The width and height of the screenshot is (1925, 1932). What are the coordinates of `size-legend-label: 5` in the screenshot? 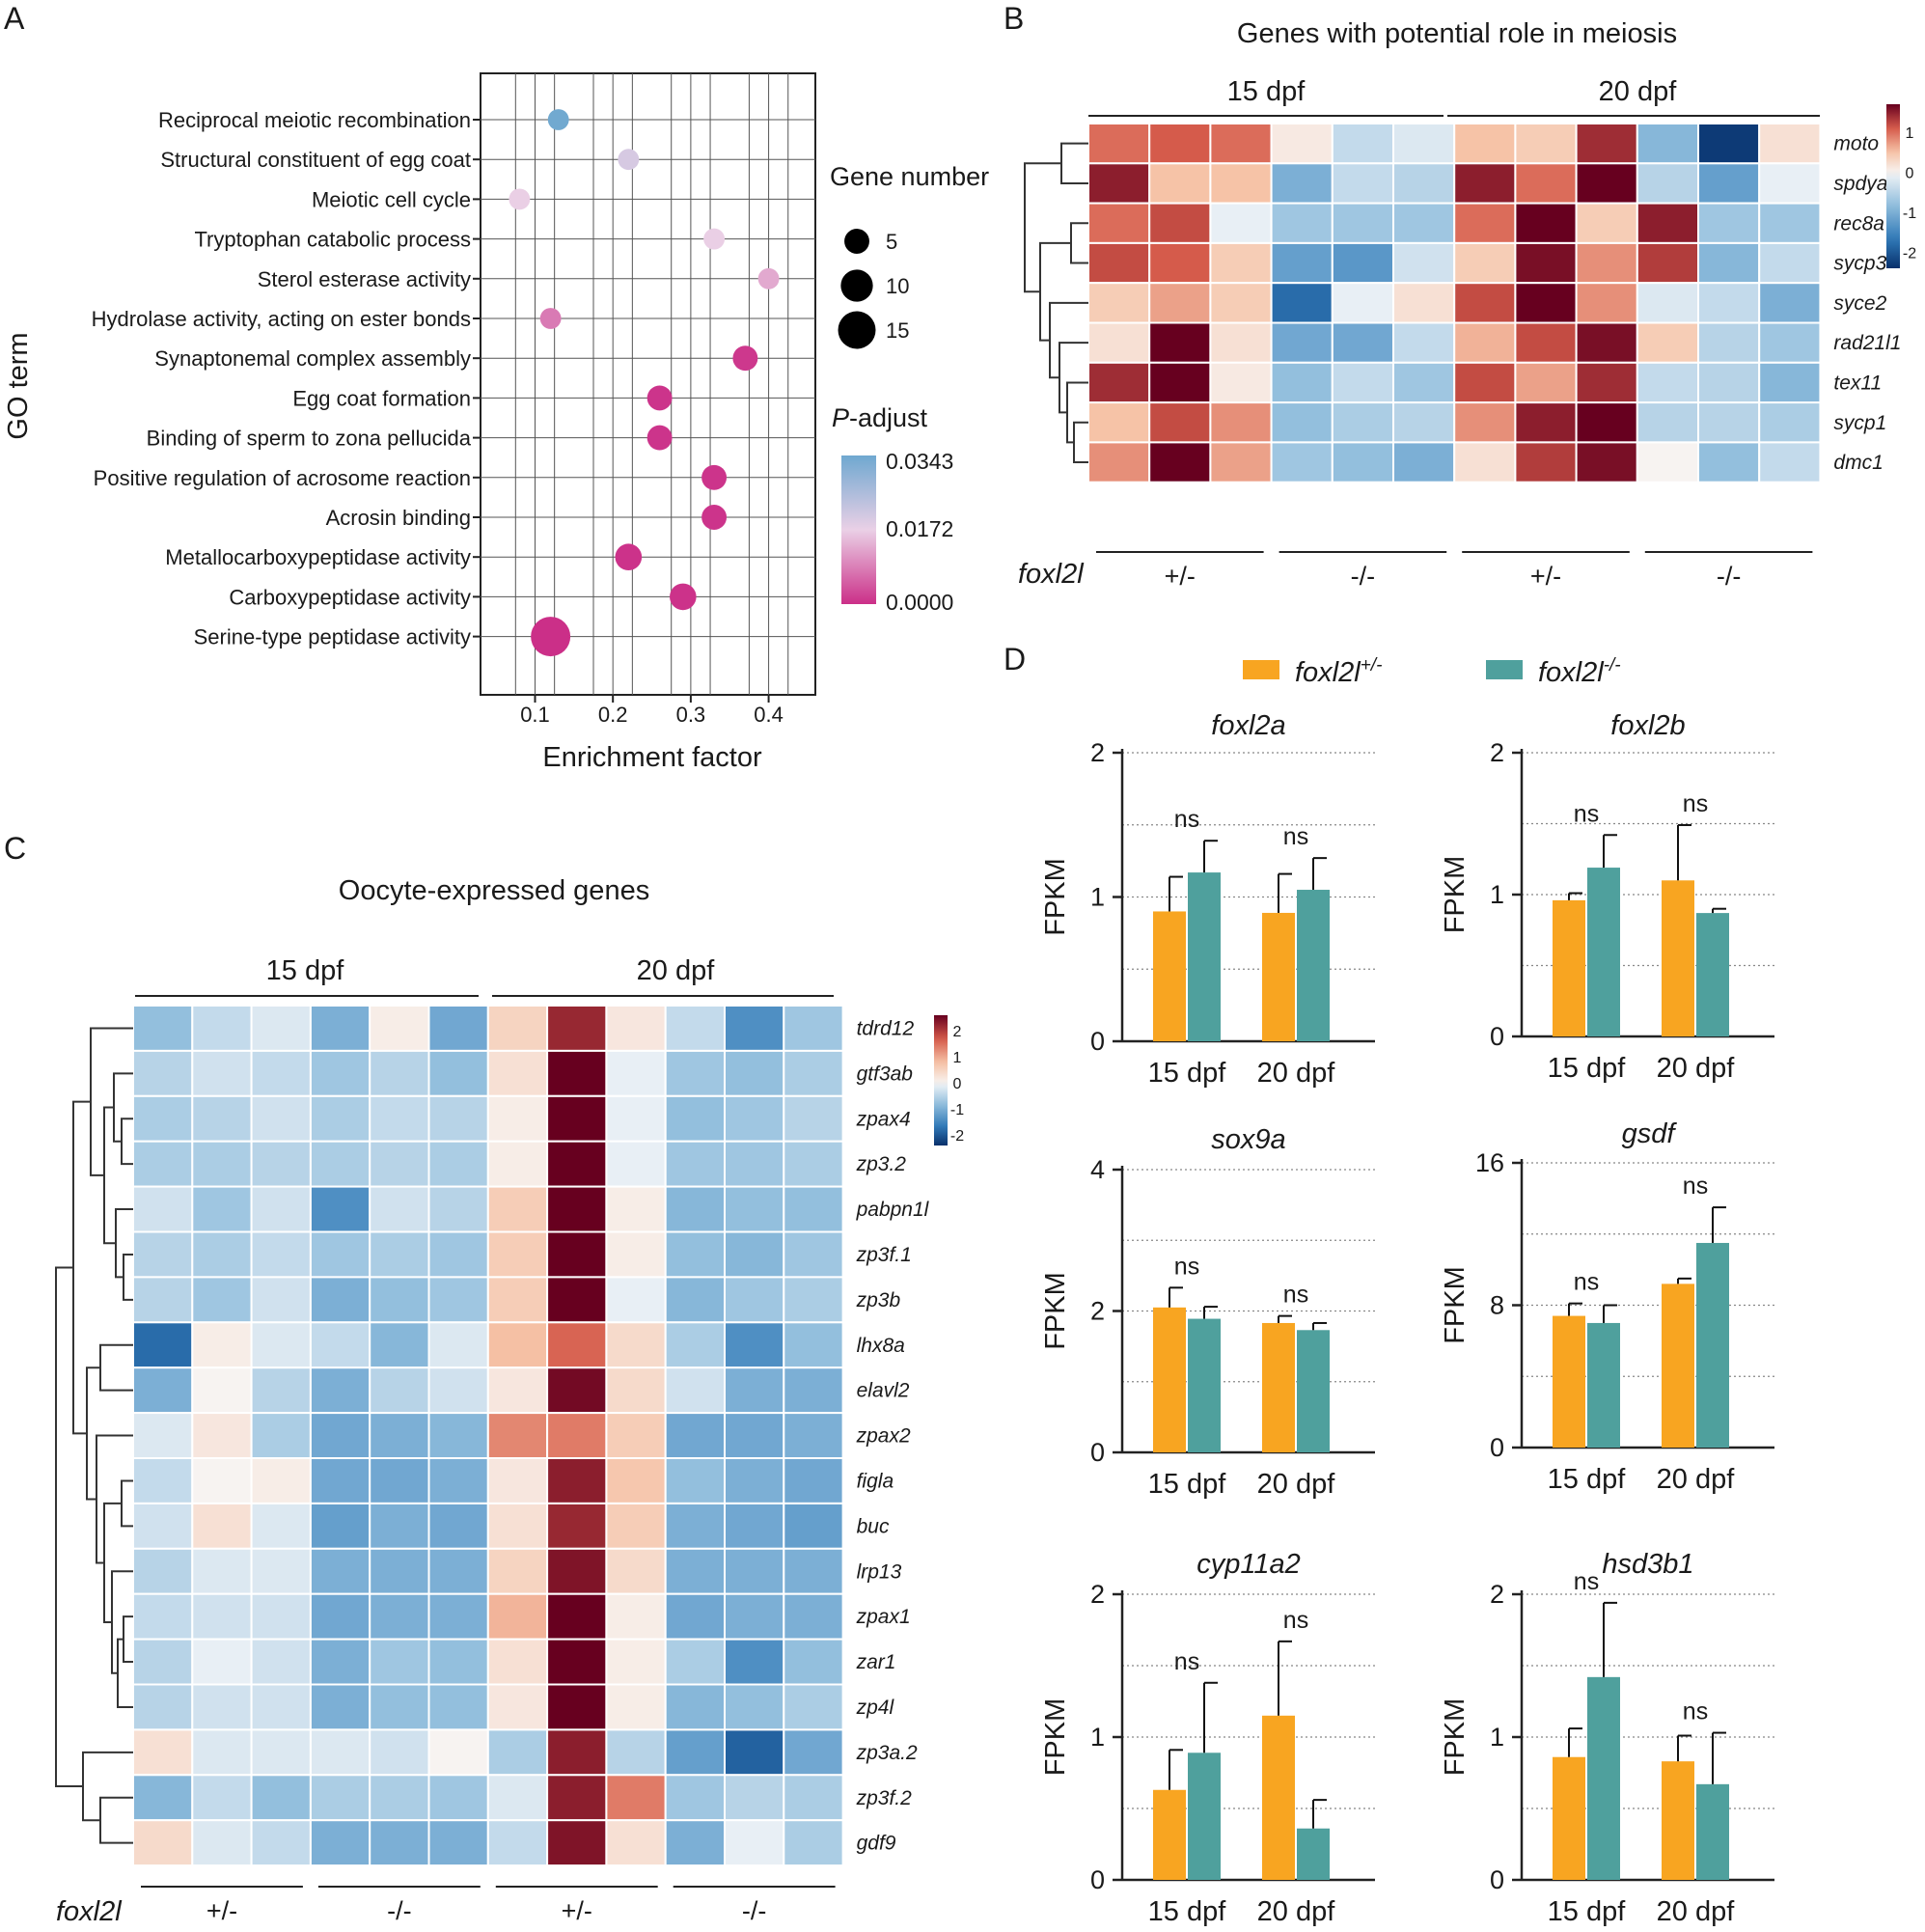 It's located at (891, 242).